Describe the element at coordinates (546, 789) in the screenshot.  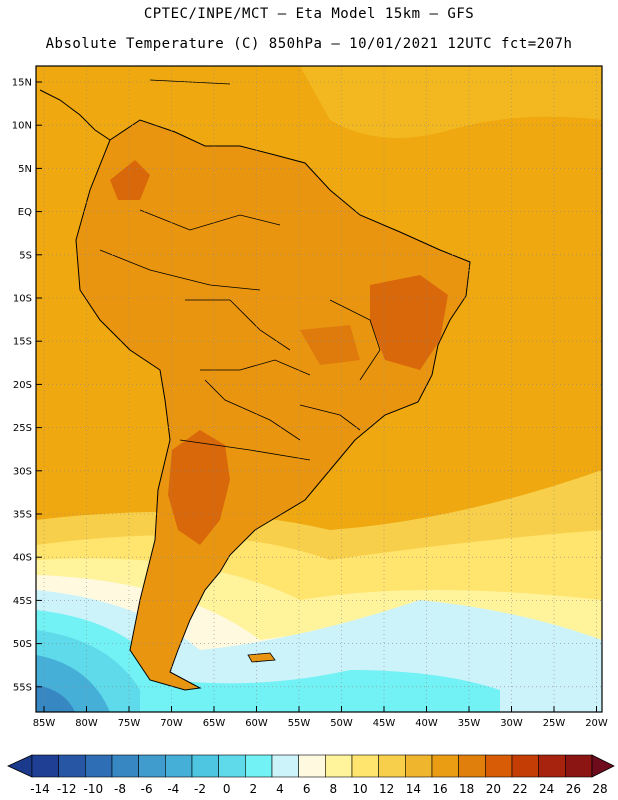
I see `colorbar-label: 24` at that location.